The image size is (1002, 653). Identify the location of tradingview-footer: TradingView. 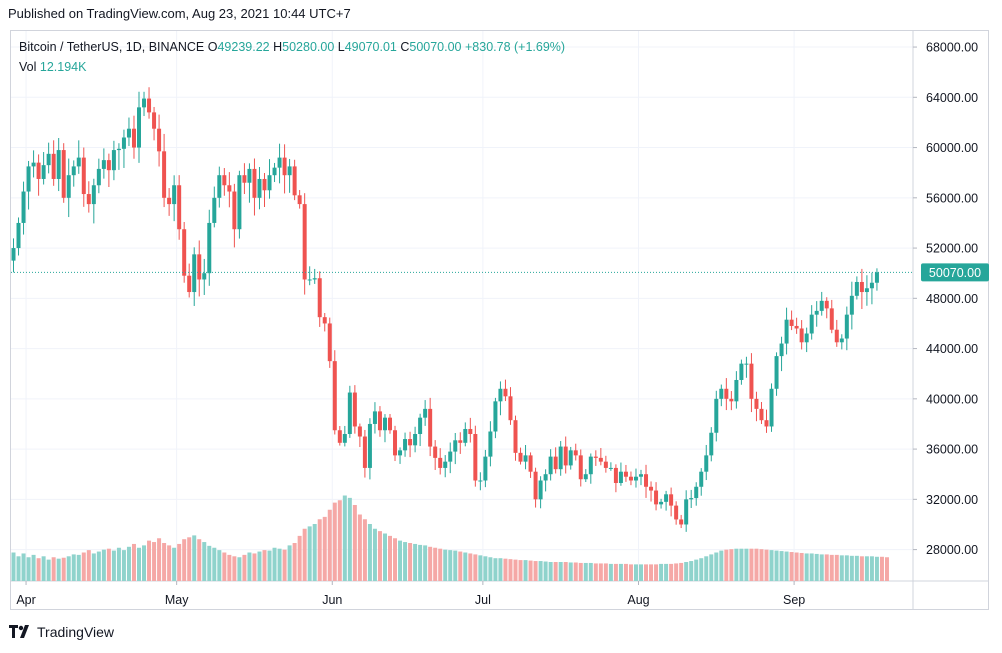
(61, 632).